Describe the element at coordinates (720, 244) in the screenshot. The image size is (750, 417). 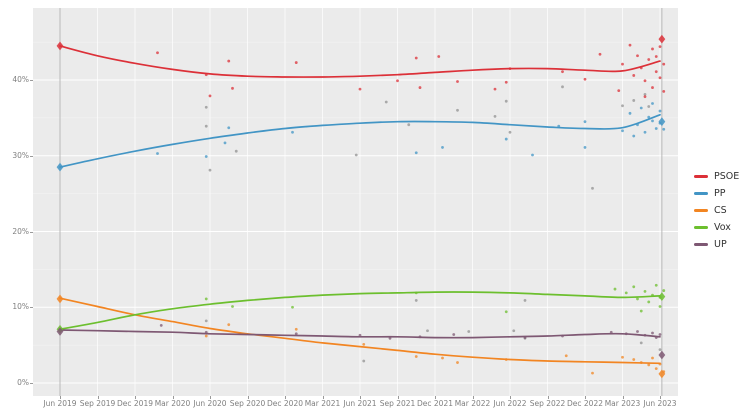
I see `legend-label: UP` at that location.